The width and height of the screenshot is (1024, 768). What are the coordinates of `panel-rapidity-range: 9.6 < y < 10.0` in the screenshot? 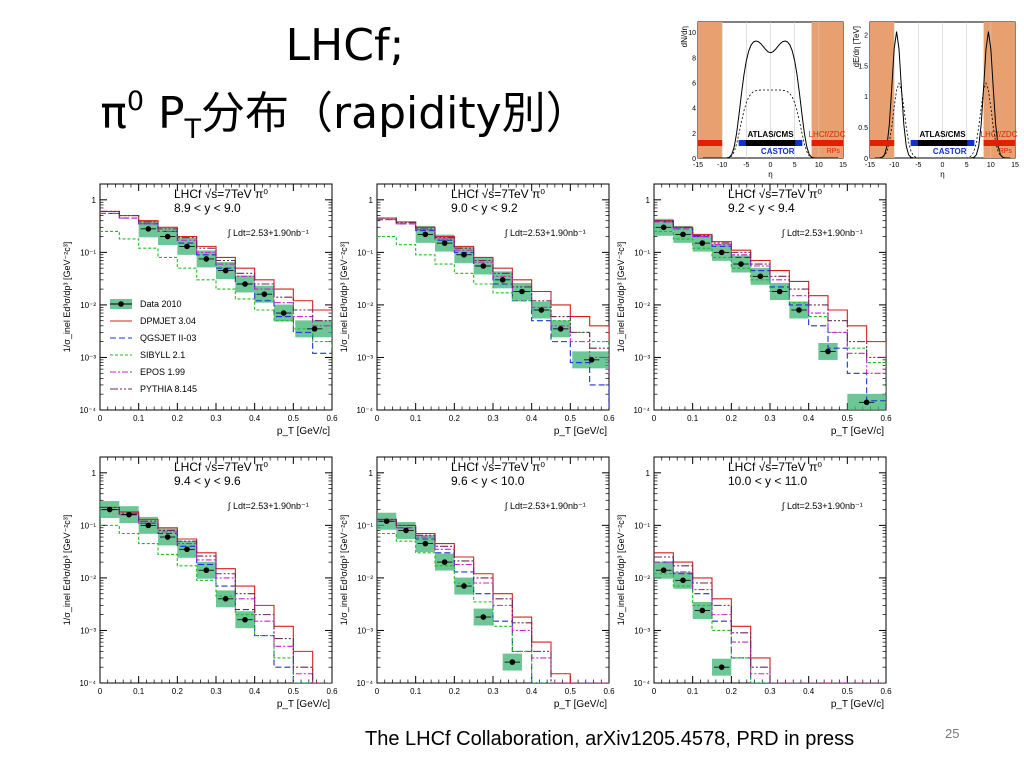 It's located at (488, 481).